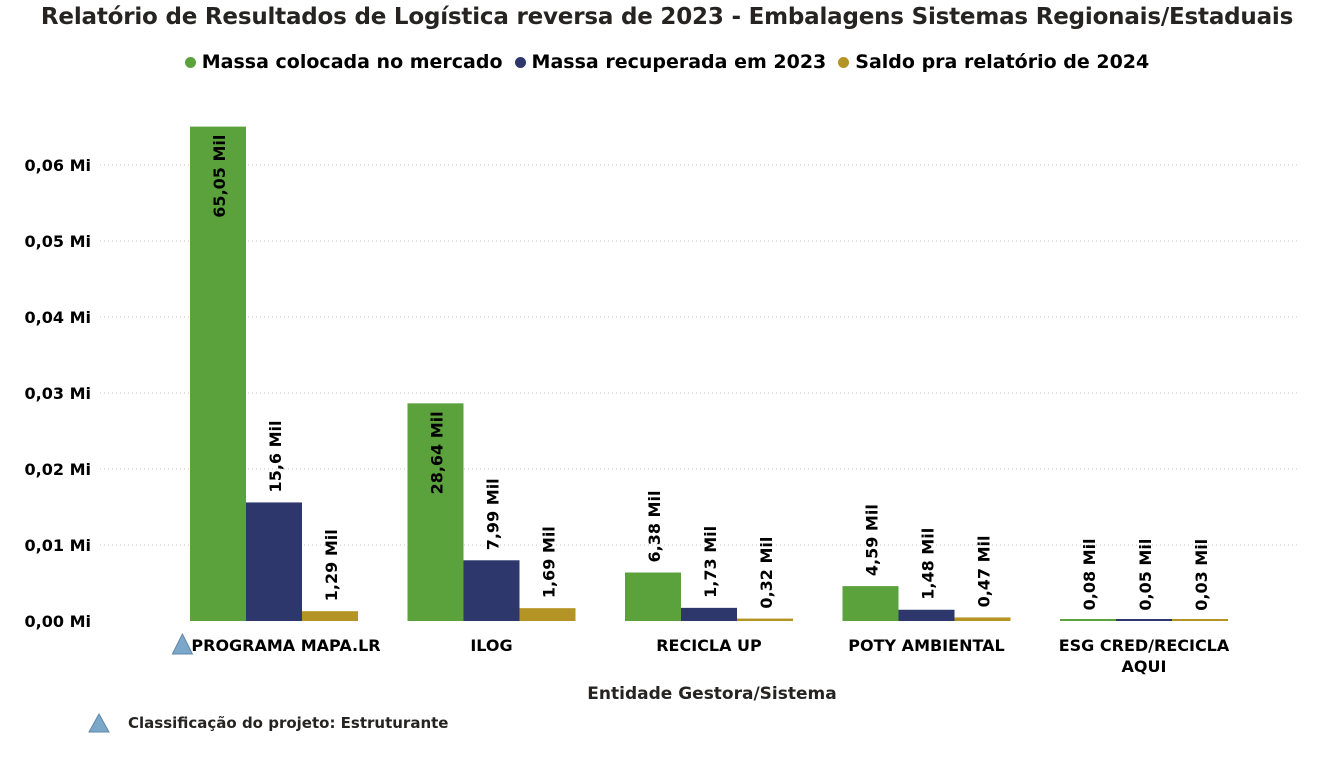  What do you see at coordinates (1201, 575) in the screenshot?
I see `data-label: 0,03 Mil` at bounding box center [1201, 575].